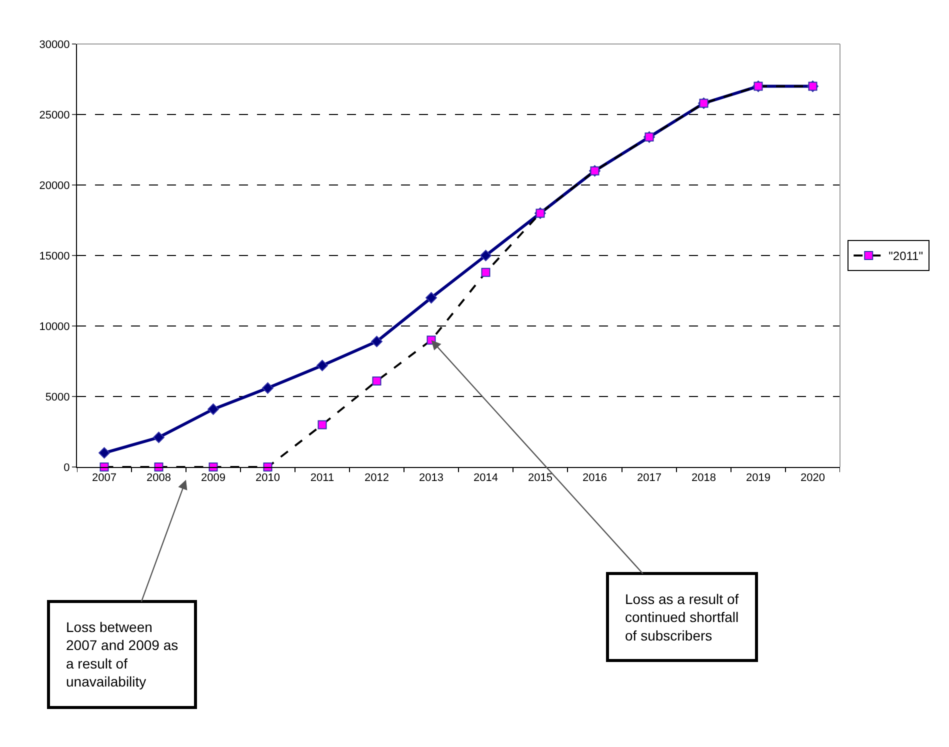 This screenshot has width=949, height=747. I want to click on x-tick-label: 2007, so click(104, 478).